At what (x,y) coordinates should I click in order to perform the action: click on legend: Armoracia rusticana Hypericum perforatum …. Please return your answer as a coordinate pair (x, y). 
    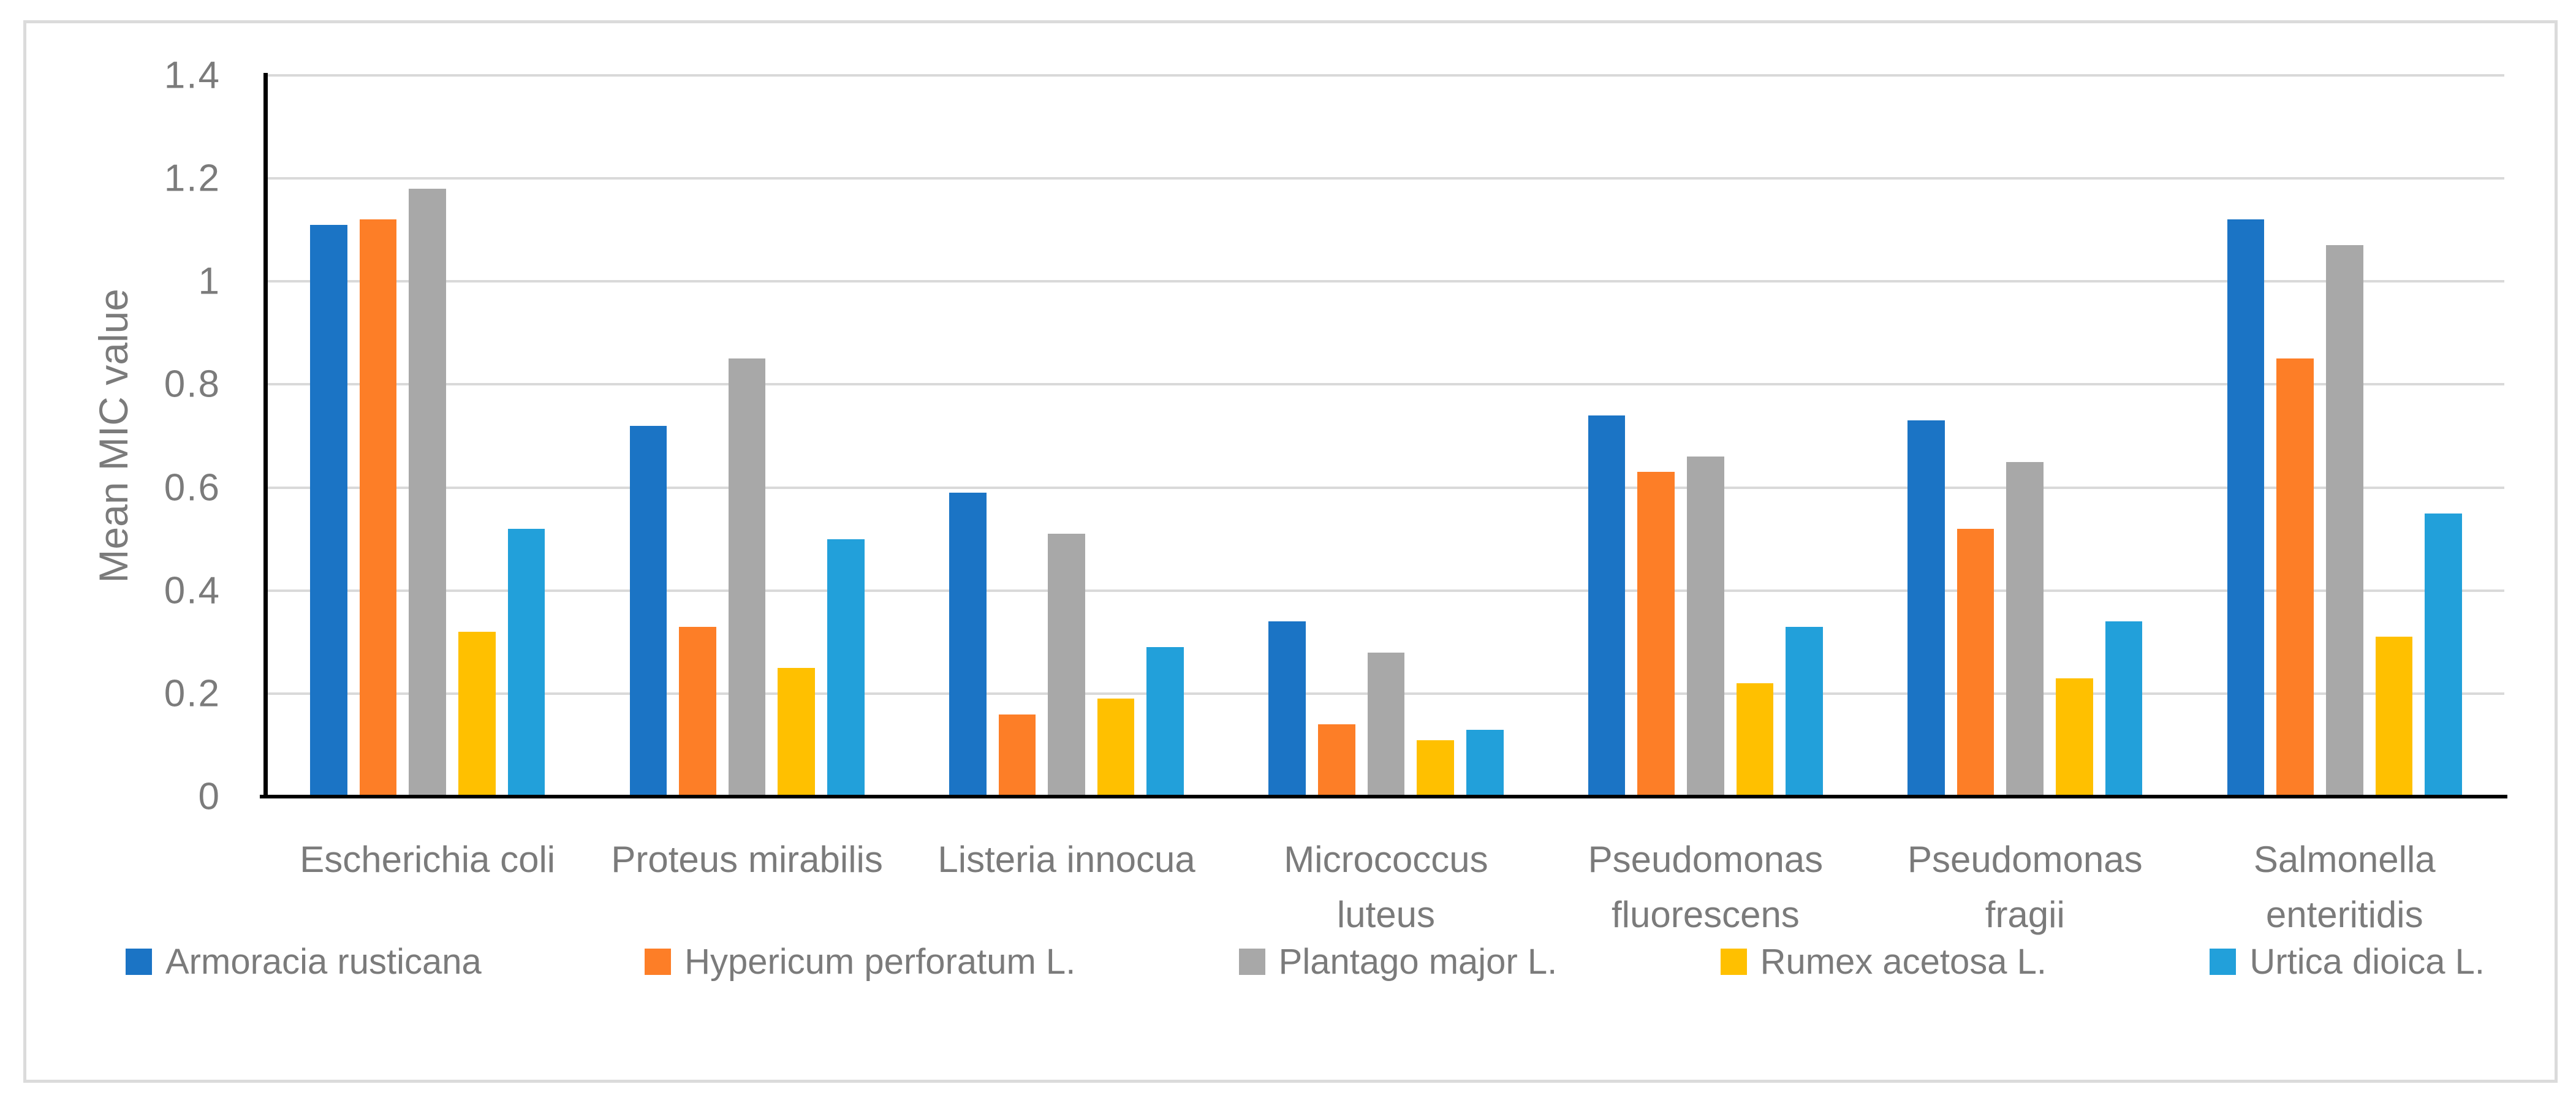
    Looking at the image, I should click on (1306, 961).